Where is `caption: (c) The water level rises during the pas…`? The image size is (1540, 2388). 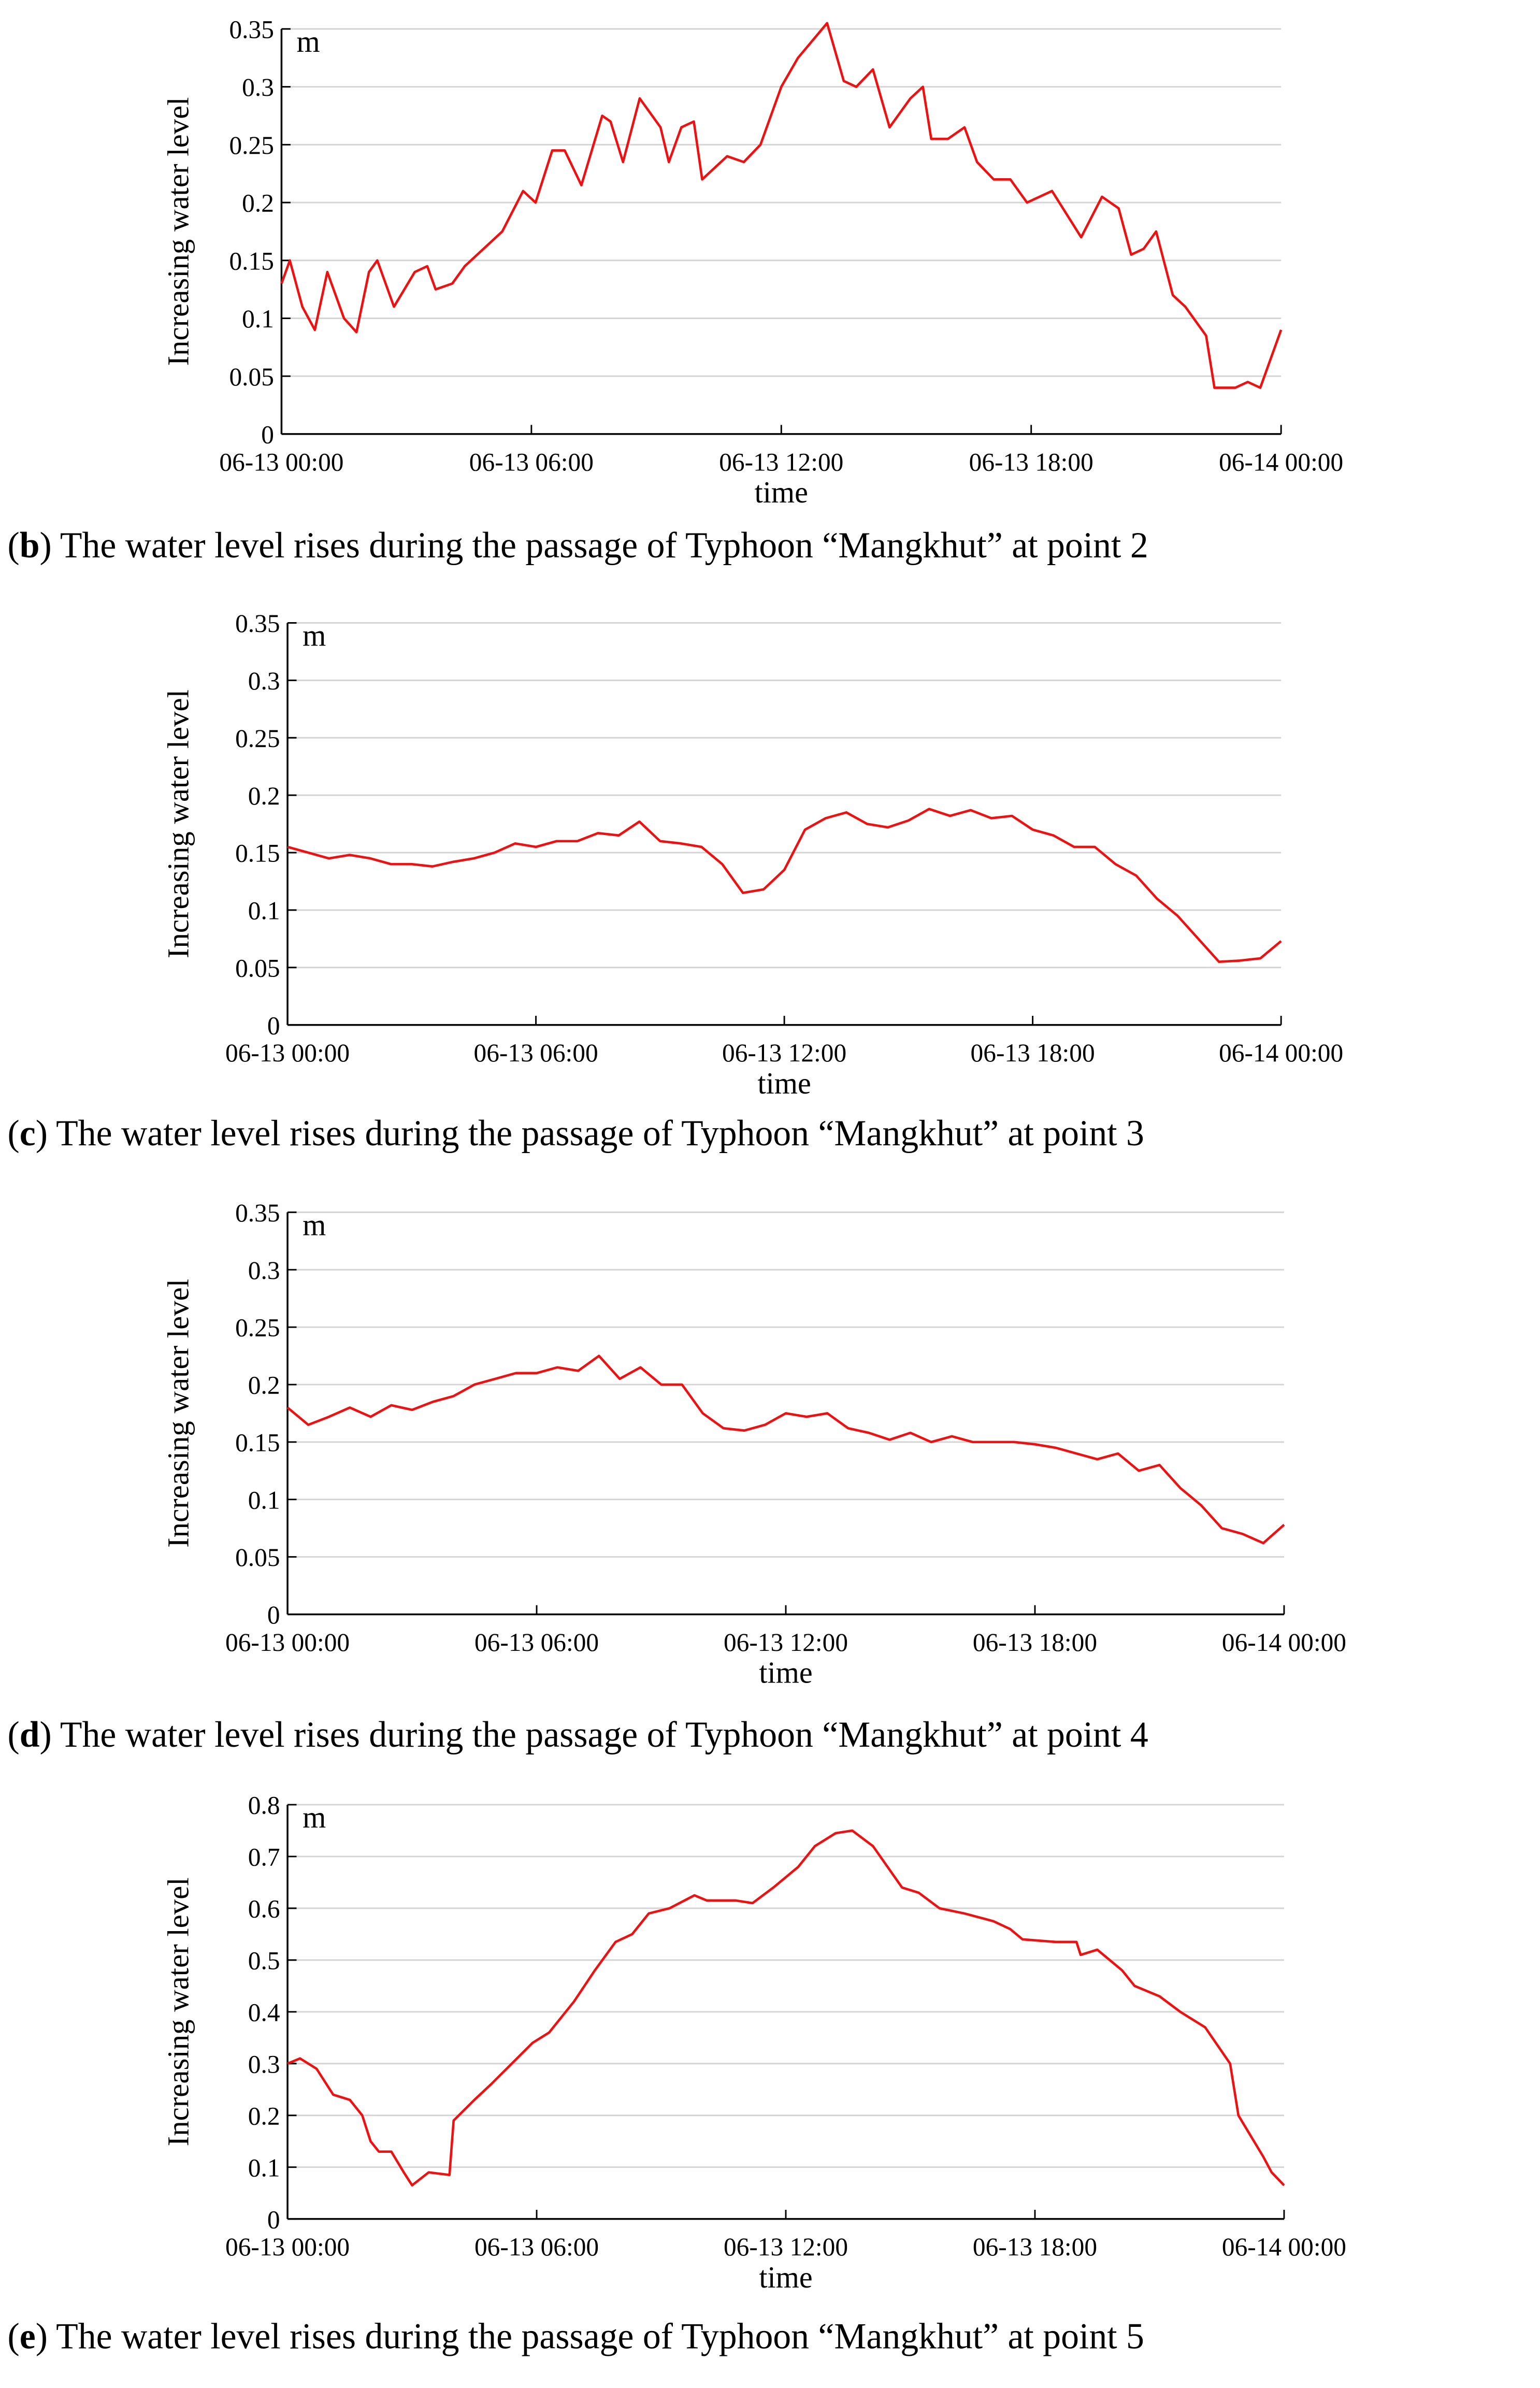
caption: (c) The water level rises during the pas… is located at coordinates (576, 1133).